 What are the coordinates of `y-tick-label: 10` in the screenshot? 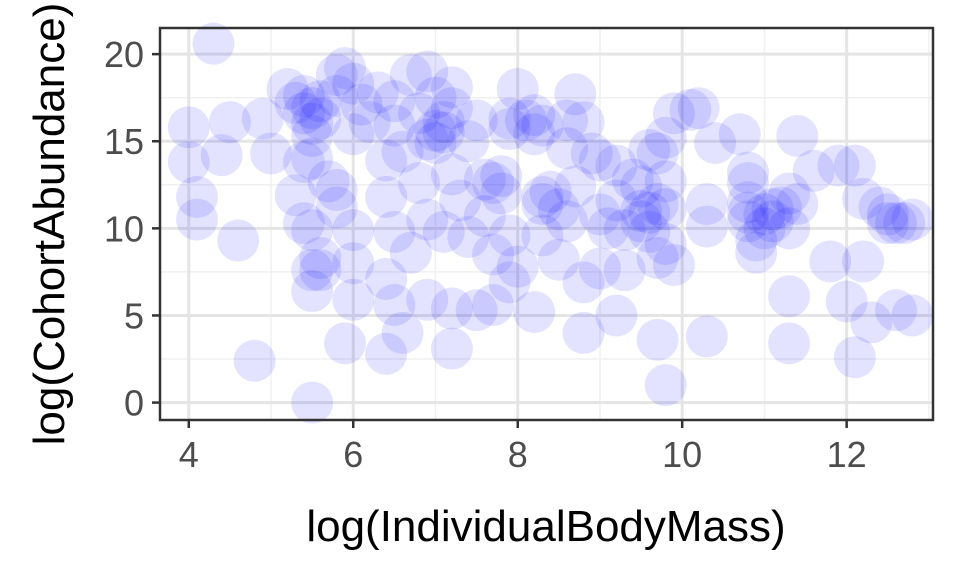 It's located at (124, 228).